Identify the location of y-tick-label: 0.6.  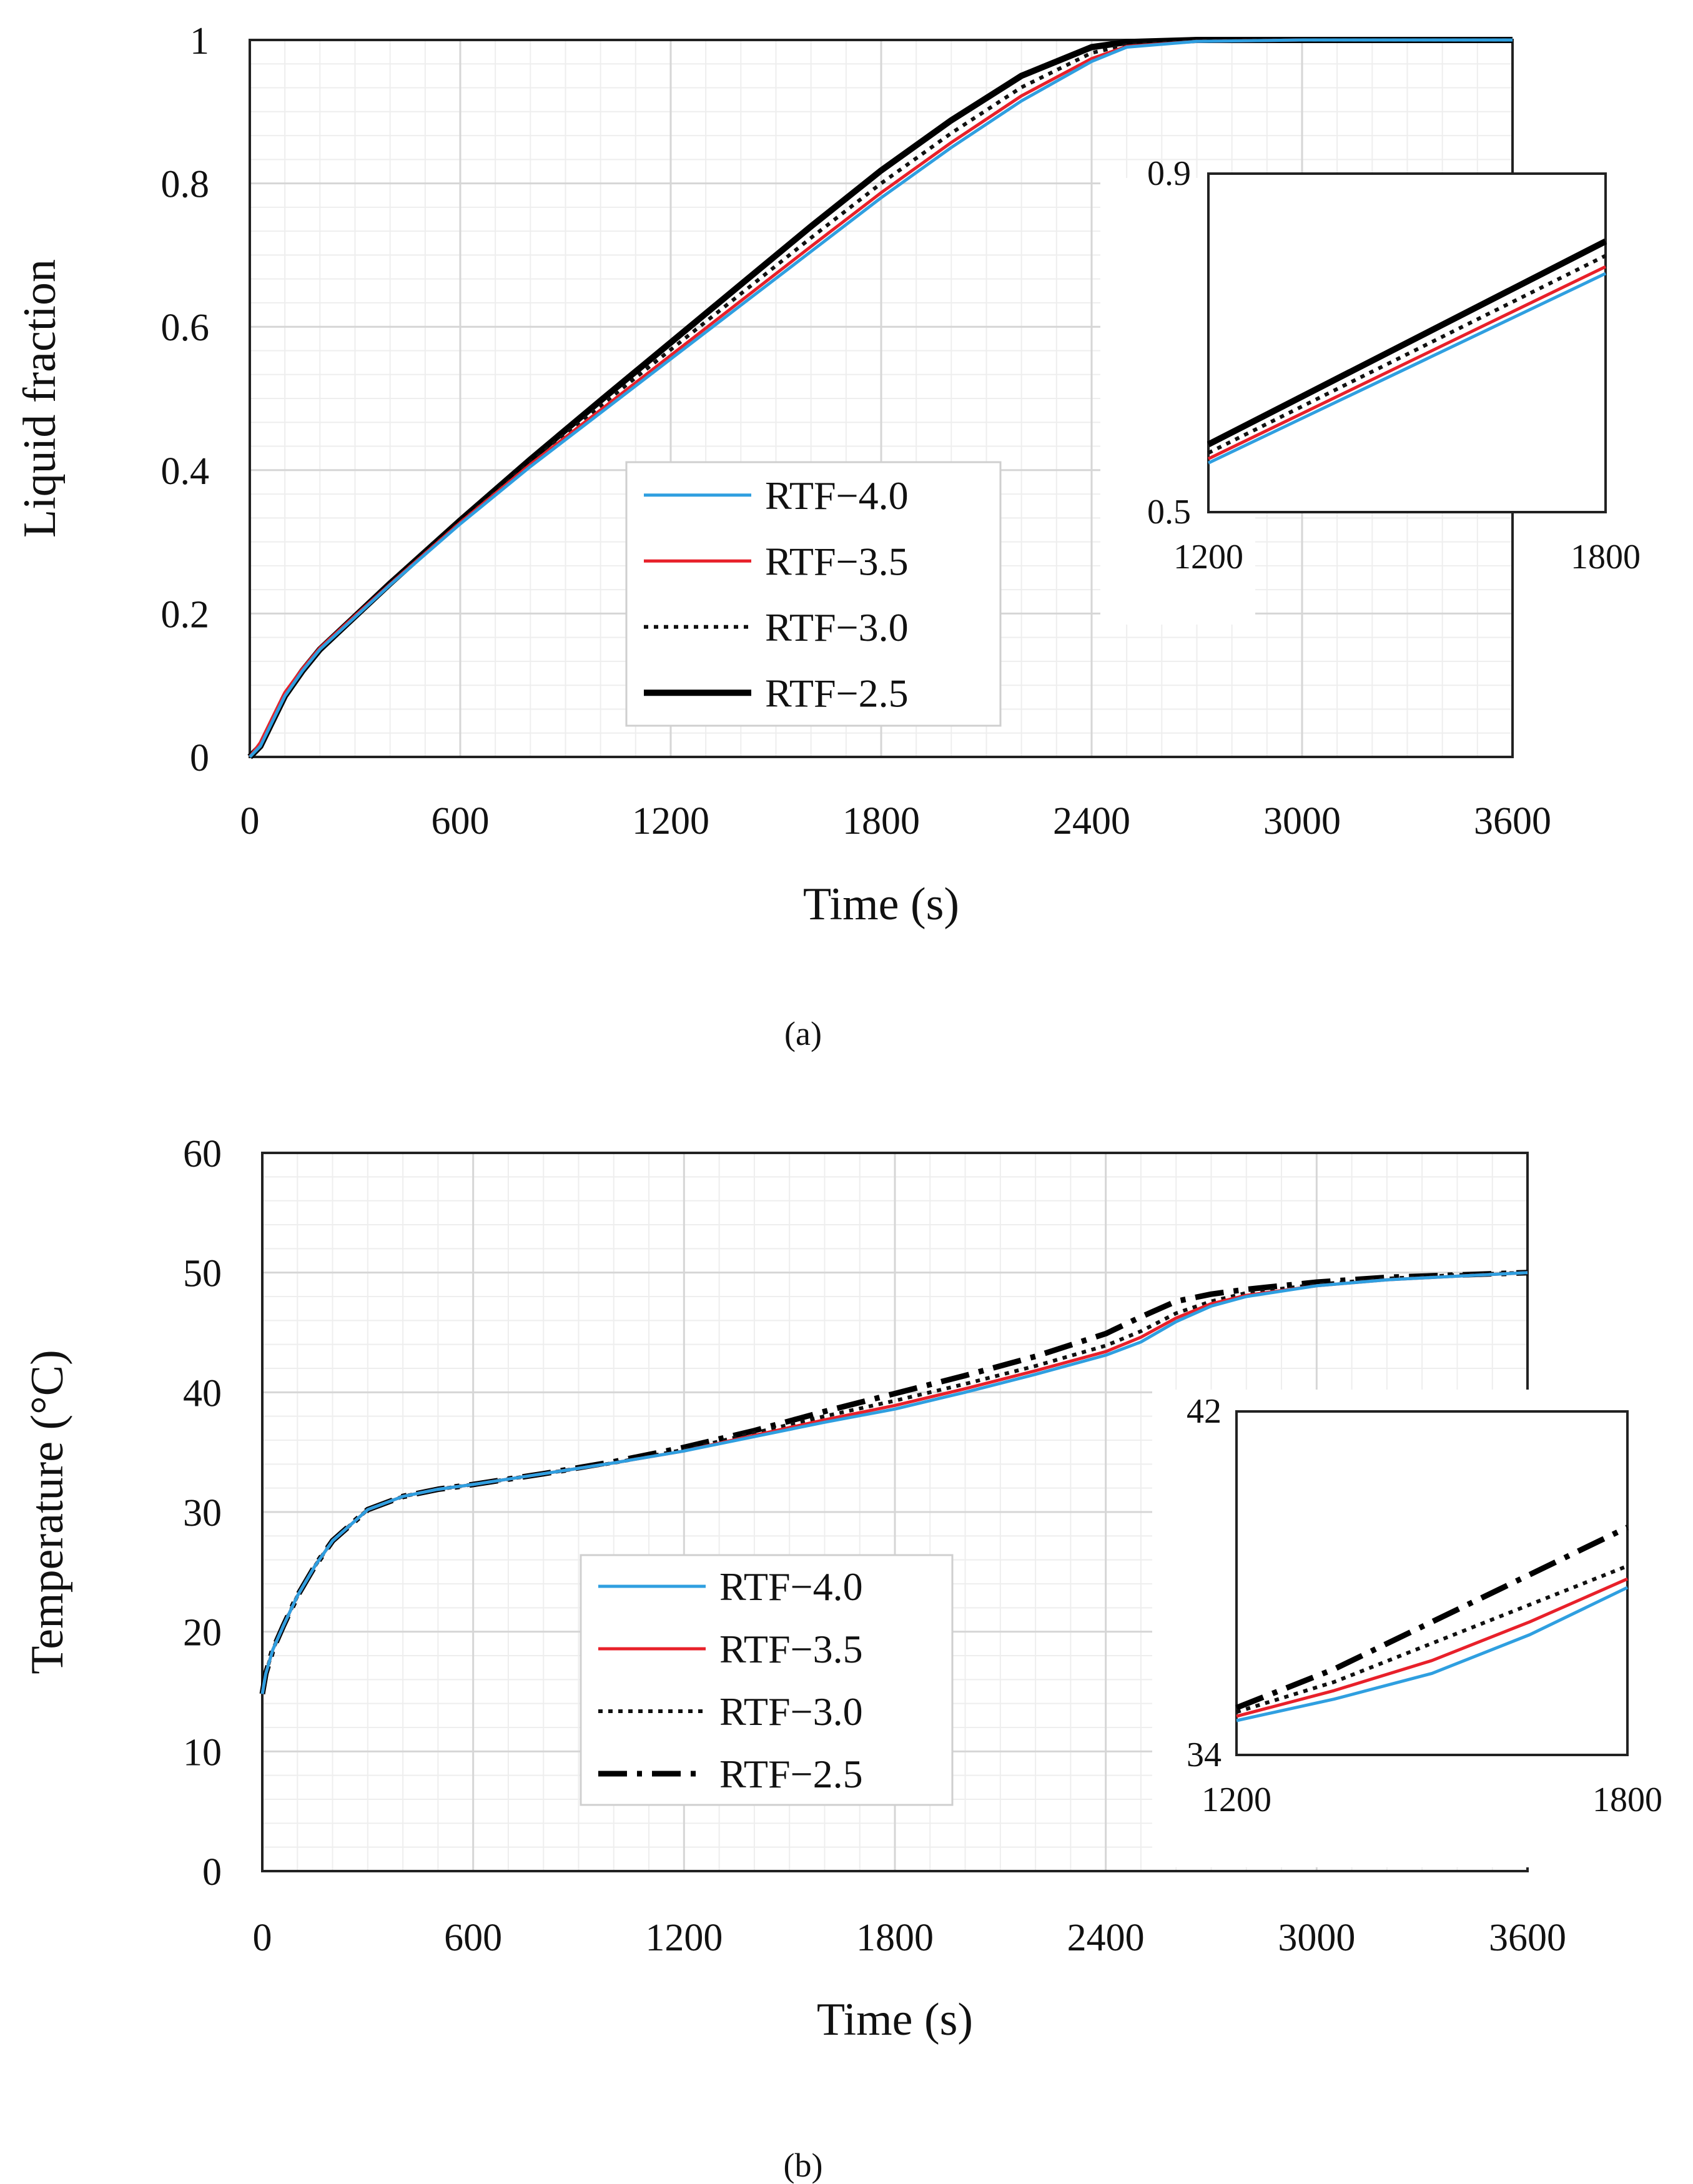
(186, 328).